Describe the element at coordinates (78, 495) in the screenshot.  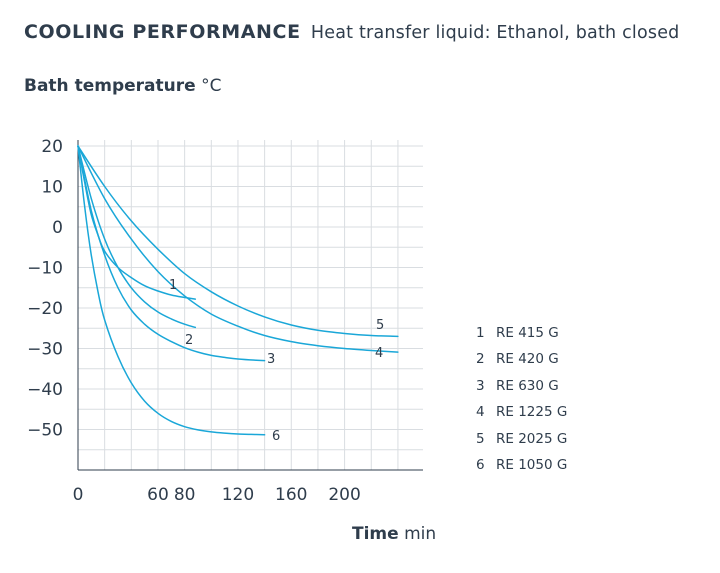
I see `x-tick-label: 0` at that location.